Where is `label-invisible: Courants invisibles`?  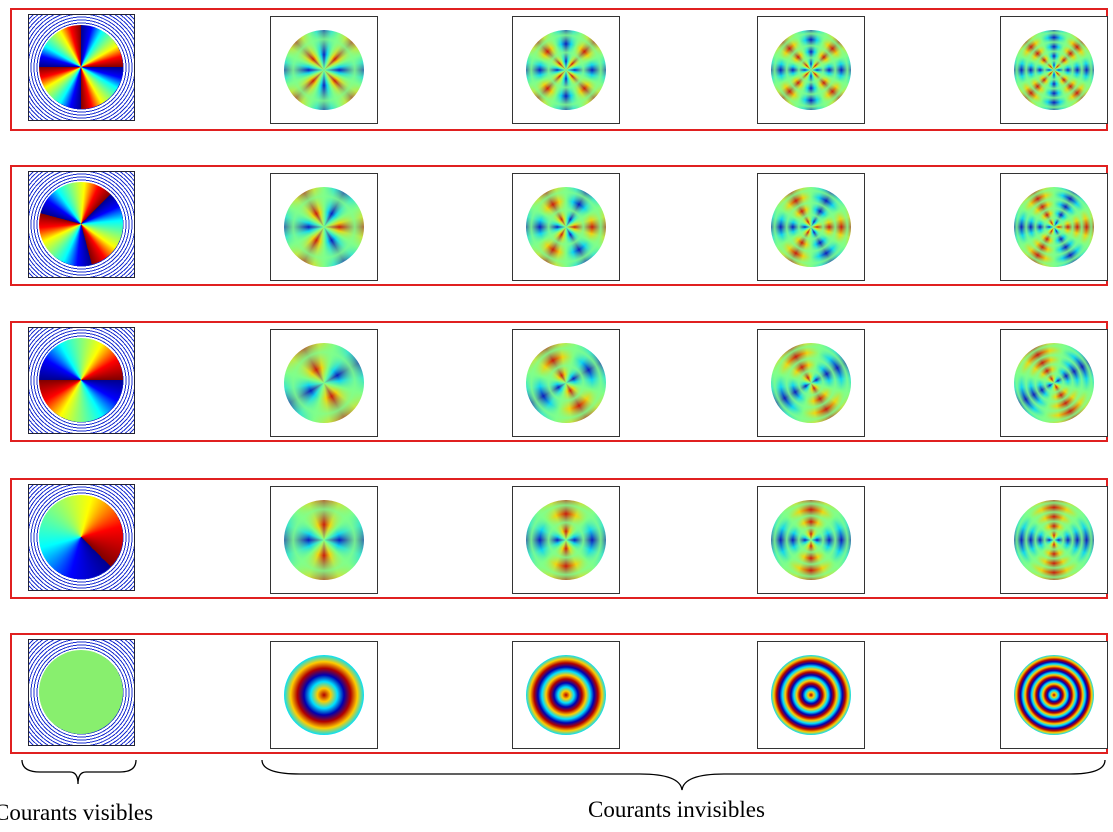 label-invisible: Courants invisibles is located at coordinates (676, 809).